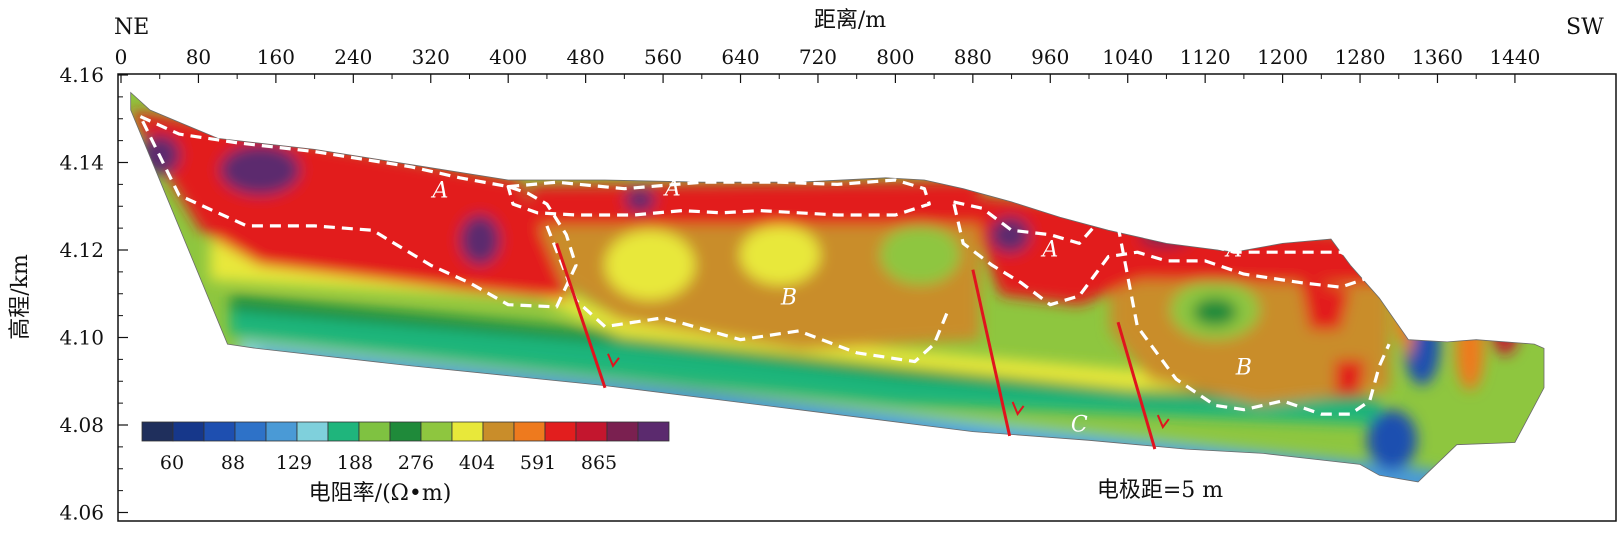 The width and height of the screenshot is (1619, 542). Describe the element at coordinates (172, 463) in the screenshot. I see `colorbar-tick-label-1: 60` at that location.